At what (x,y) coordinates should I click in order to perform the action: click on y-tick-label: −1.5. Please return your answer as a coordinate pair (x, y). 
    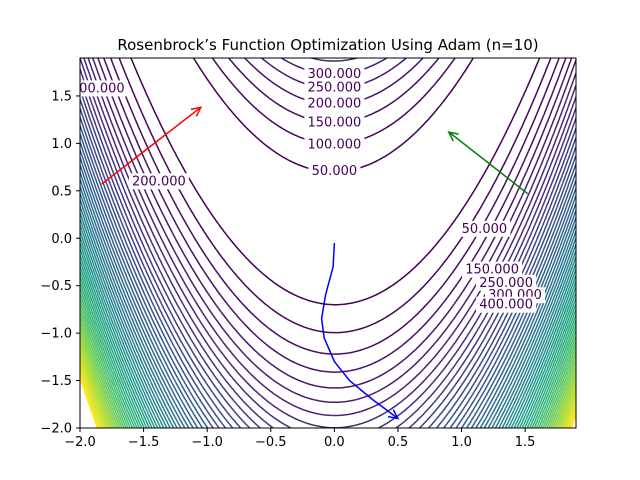
    Looking at the image, I should click on (56, 381).